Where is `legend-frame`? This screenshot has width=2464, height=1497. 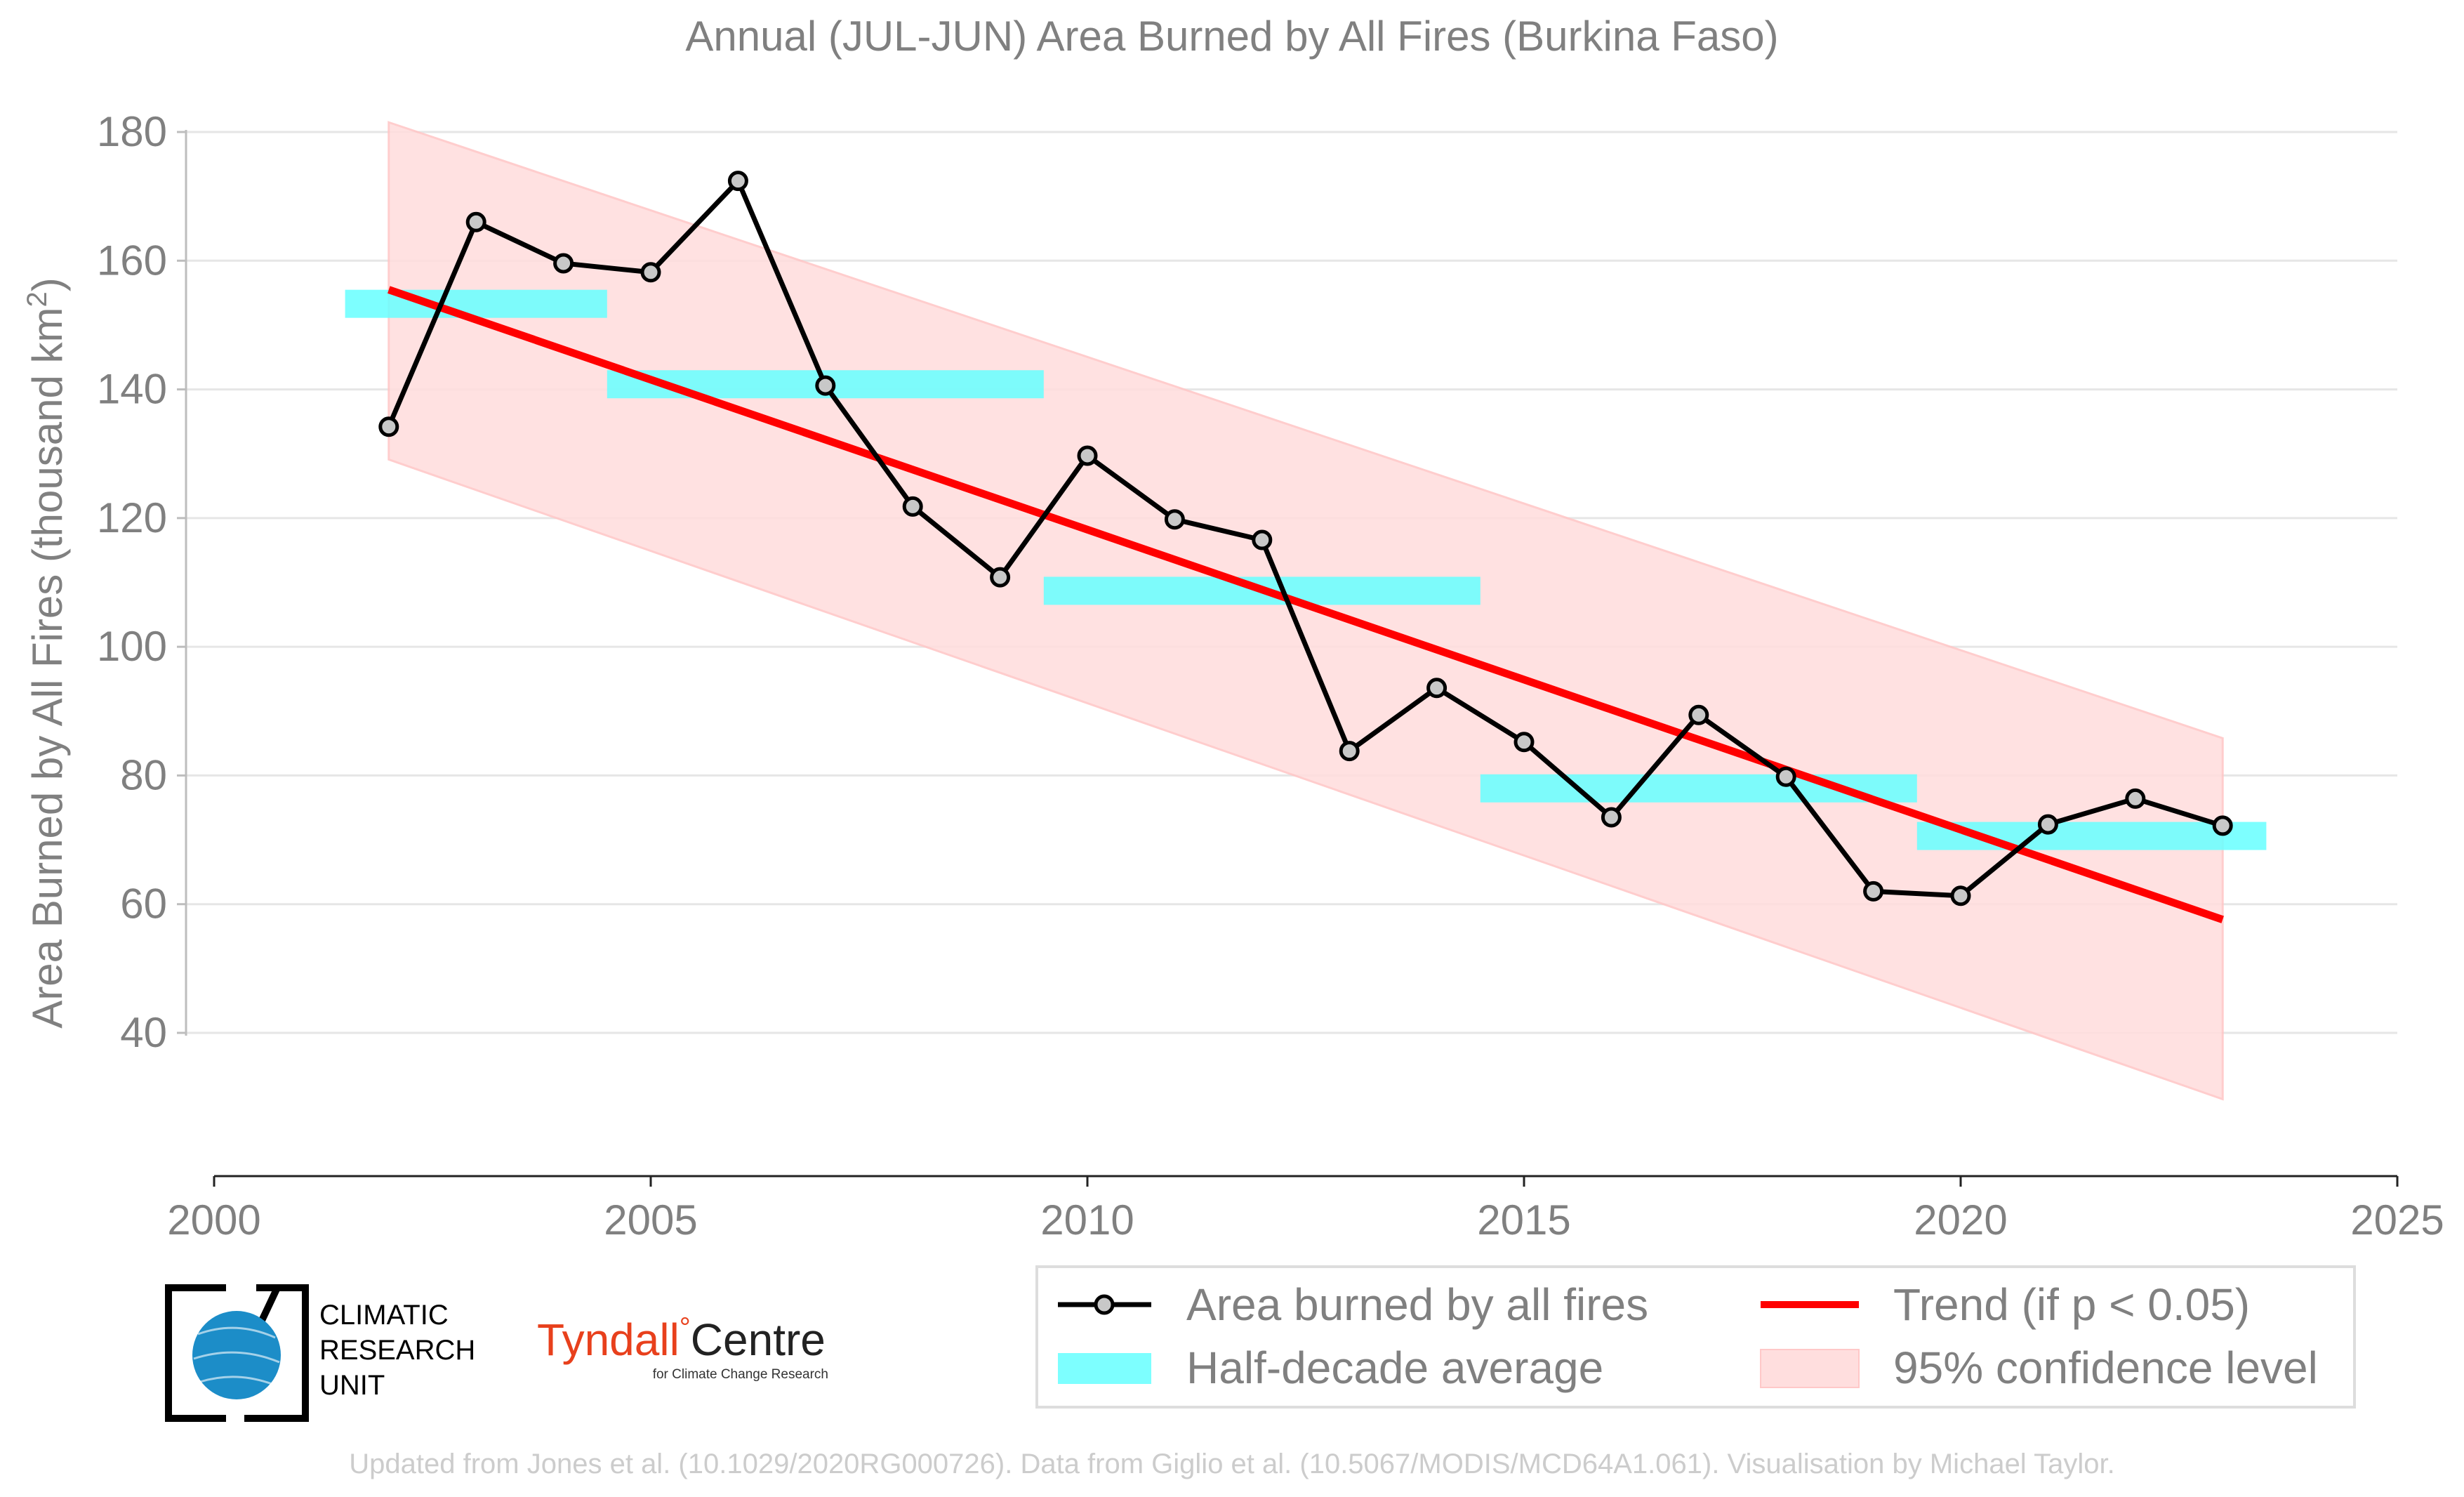
legend-frame is located at coordinates (1696, 1337).